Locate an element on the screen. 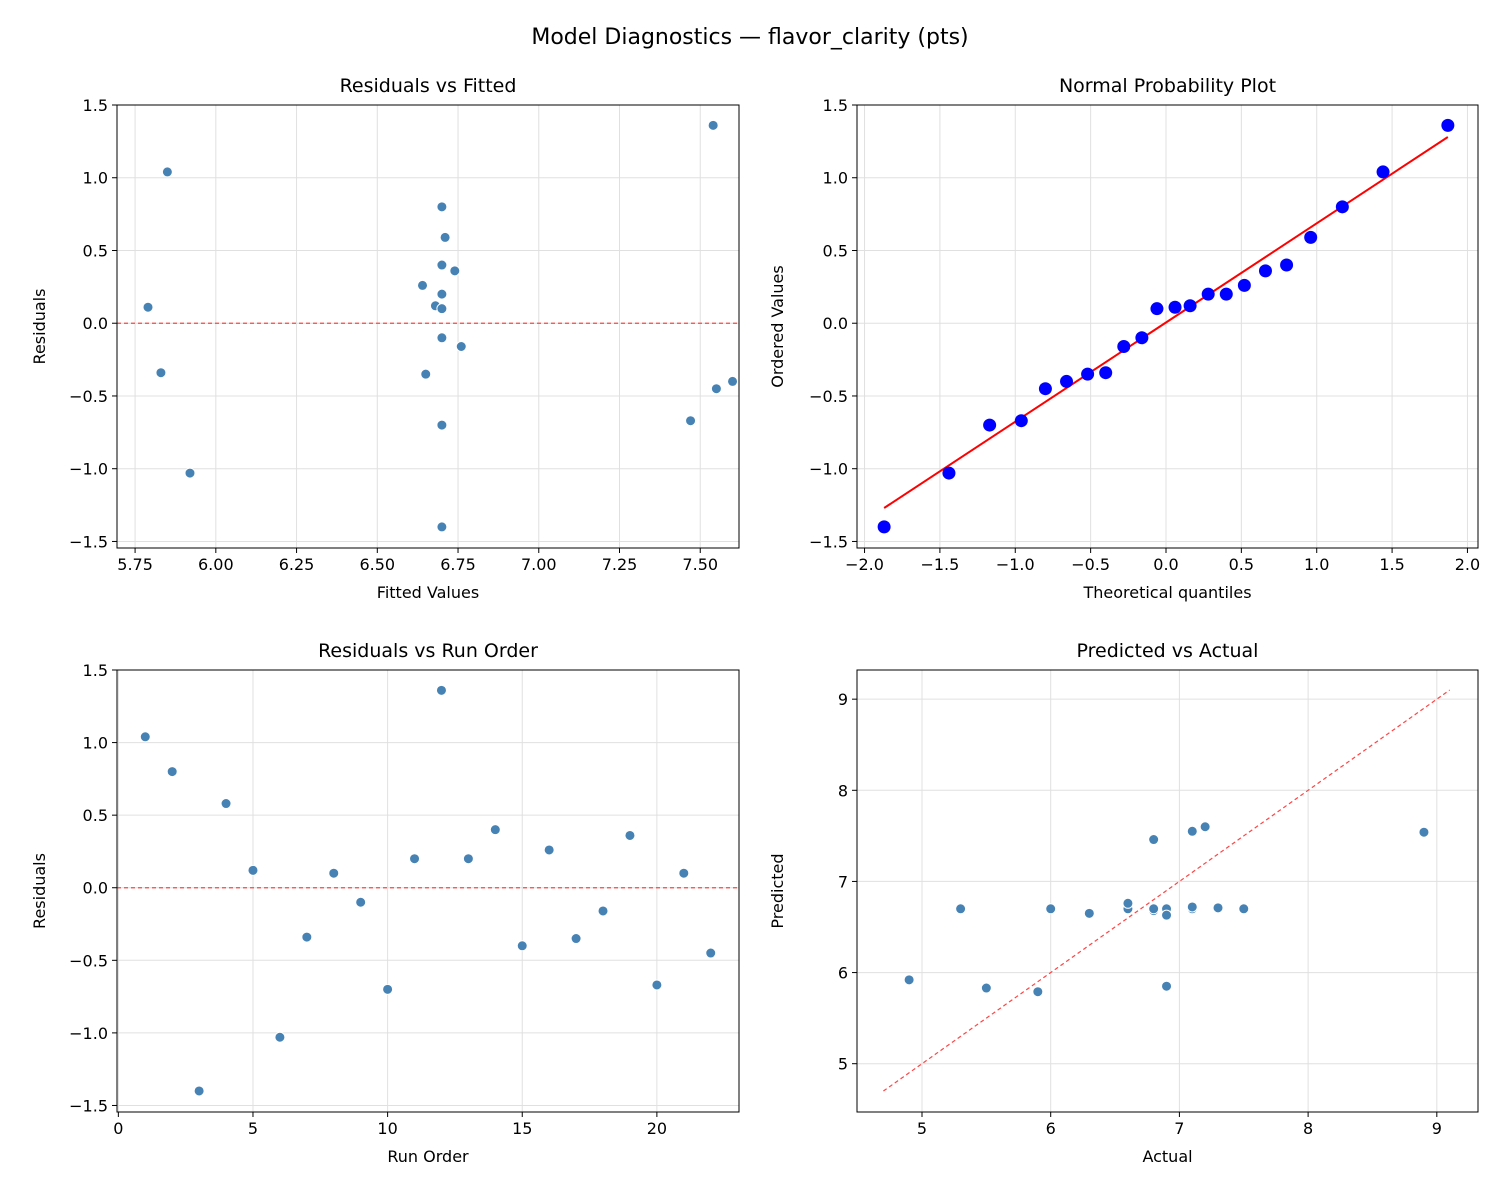 This screenshot has width=1500, height=1204. x-tick-label: −2.0 is located at coordinates (864, 564).